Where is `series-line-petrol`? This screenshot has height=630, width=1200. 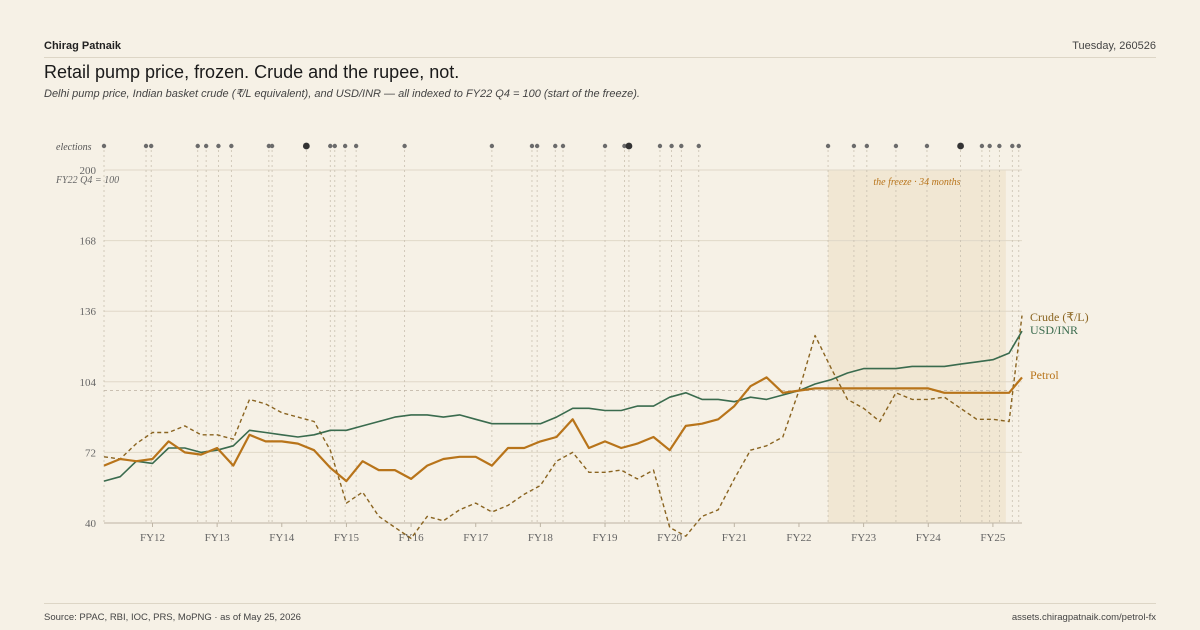
series-line-petrol is located at coordinates (563, 429).